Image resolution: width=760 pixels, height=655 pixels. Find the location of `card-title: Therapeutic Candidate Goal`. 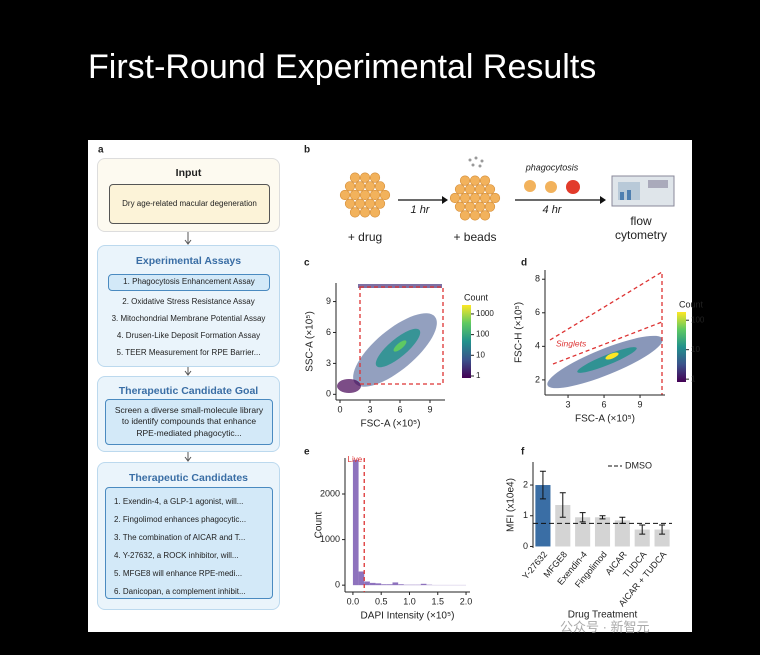

card-title: Therapeutic Candidate Goal is located at coordinates (188, 391).